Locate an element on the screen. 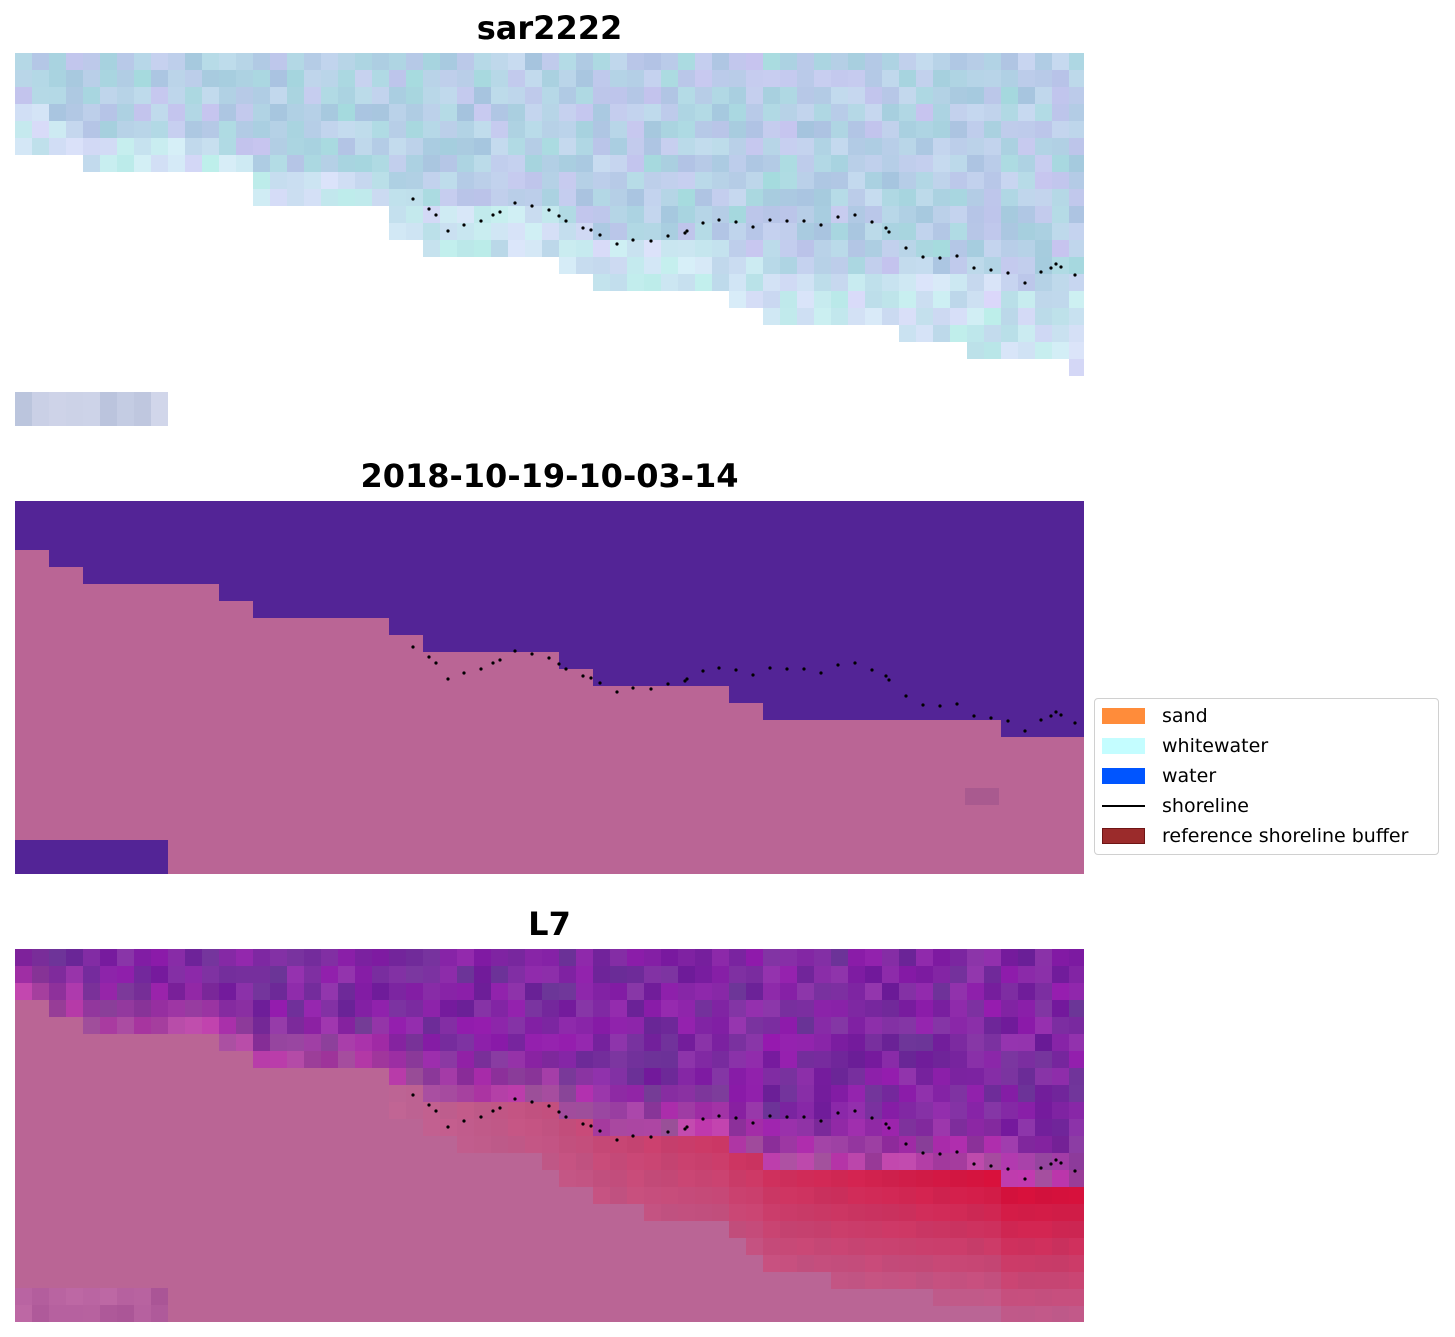  legend-label-sand: sand is located at coordinates (1185, 716).